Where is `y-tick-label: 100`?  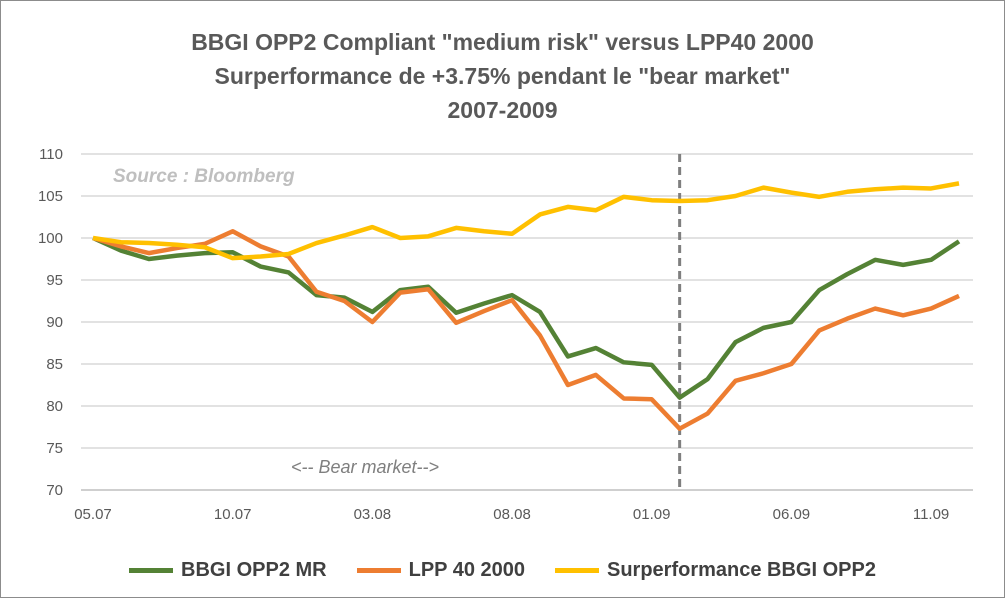
y-tick-label: 100 is located at coordinates (50, 238).